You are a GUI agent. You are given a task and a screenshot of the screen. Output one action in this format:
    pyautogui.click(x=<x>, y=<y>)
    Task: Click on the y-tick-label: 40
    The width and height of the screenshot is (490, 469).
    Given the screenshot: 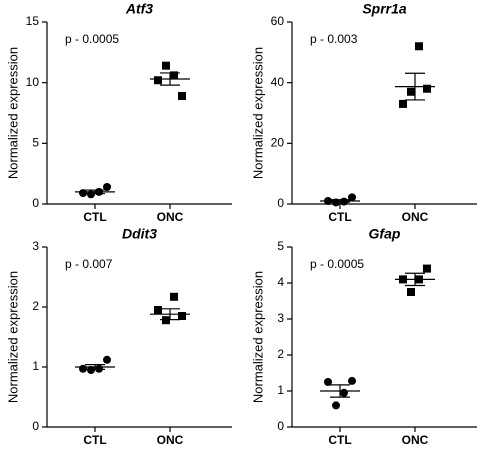 What is the action you would take?
    pyautogui.click(x=278, y=82)
    